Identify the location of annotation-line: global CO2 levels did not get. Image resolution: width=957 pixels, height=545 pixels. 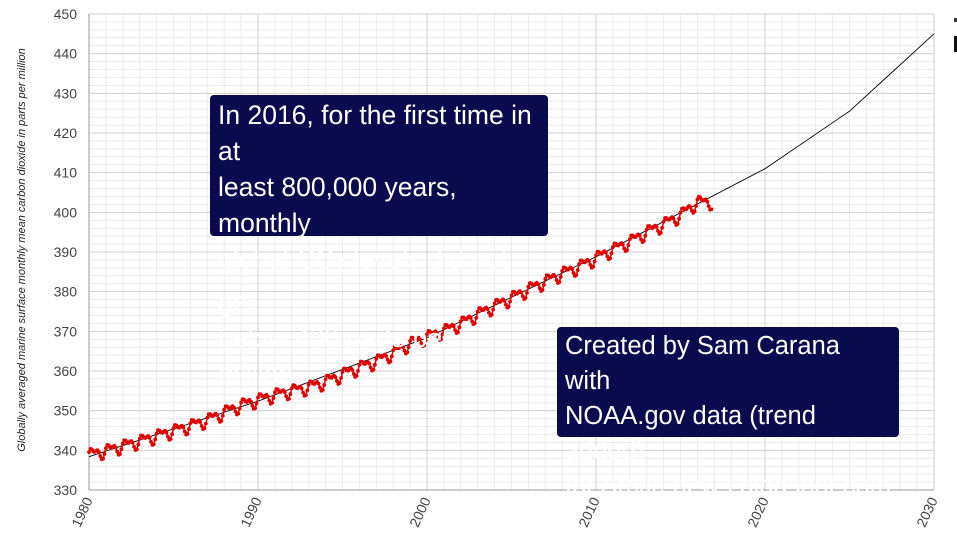
(379, 280).